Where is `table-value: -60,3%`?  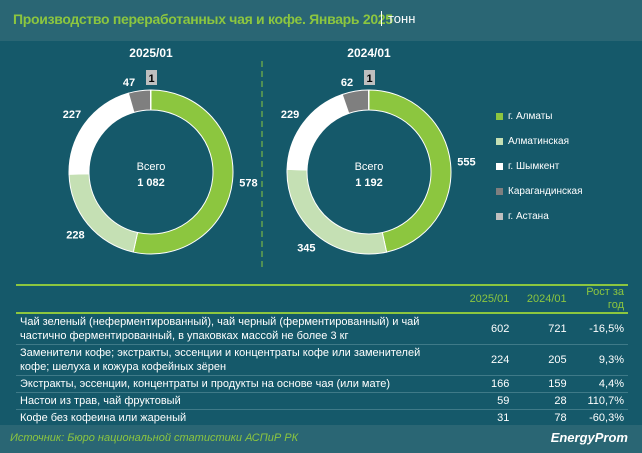
table-value: -60,3% is located at coordinates (599, 418).